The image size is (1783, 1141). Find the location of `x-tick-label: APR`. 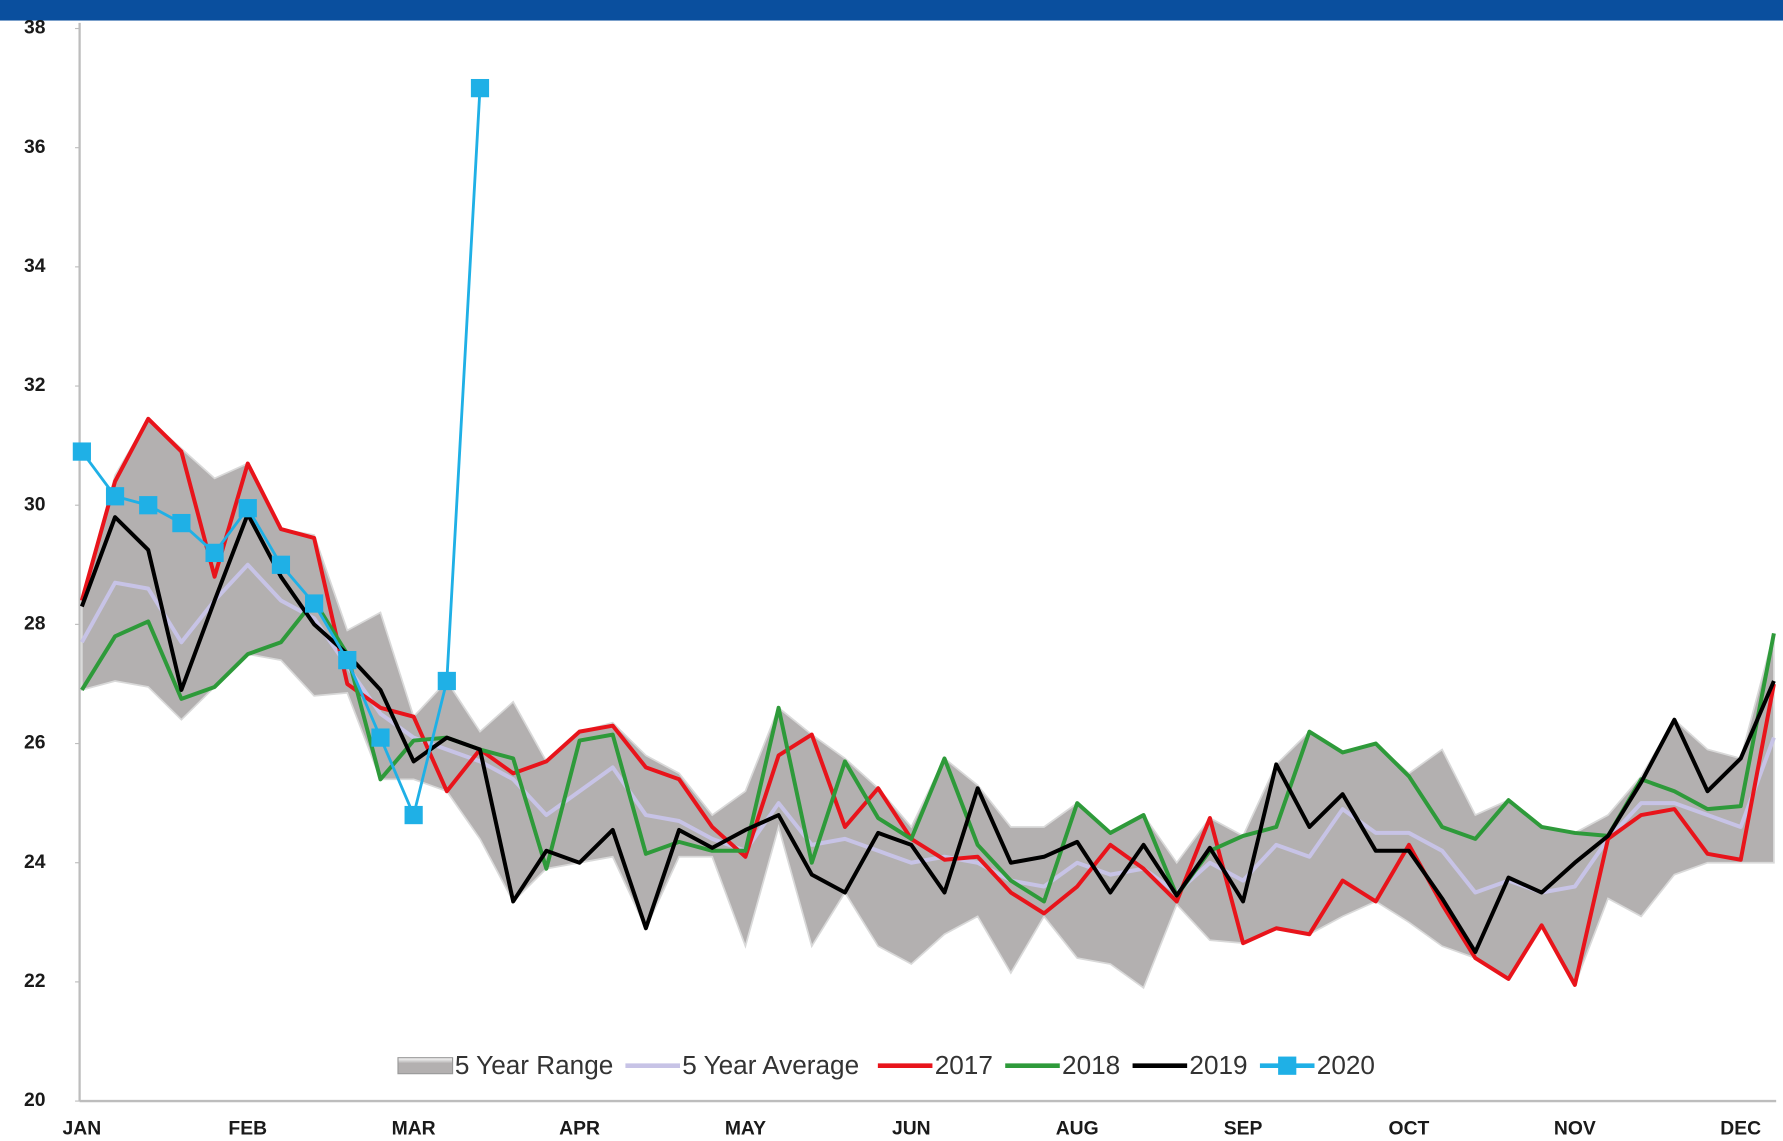

x-tick-label: APR is located at coordinates (579, 1129).